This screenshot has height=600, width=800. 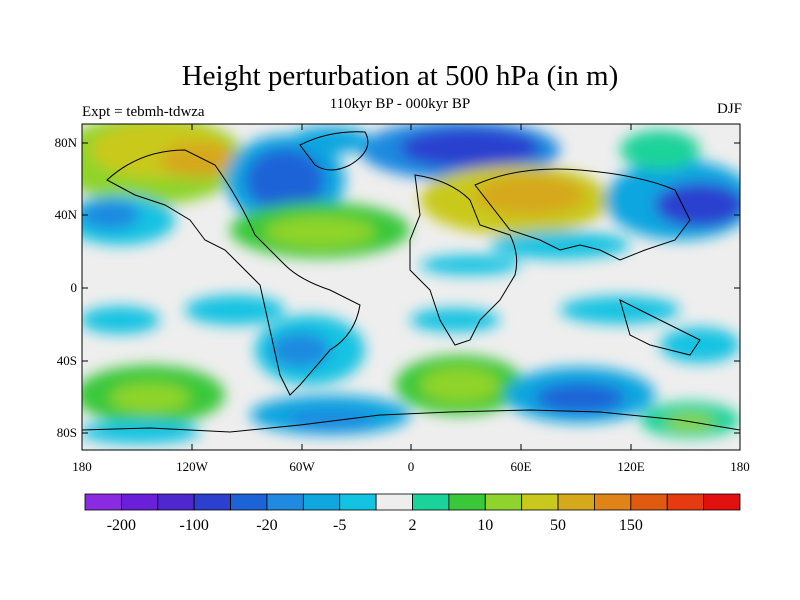 I want to click on plot-subtitle: 110kyr BP - 000kyr BP, so click(x=400, y=104).